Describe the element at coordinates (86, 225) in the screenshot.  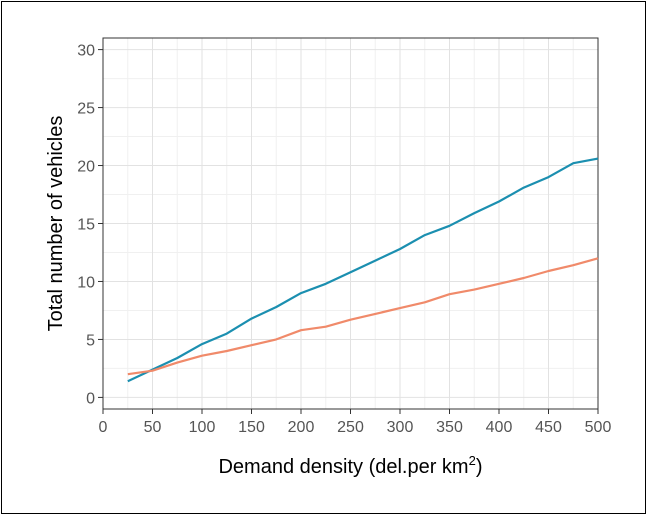
I see `y-tick-label: 15` at that location.